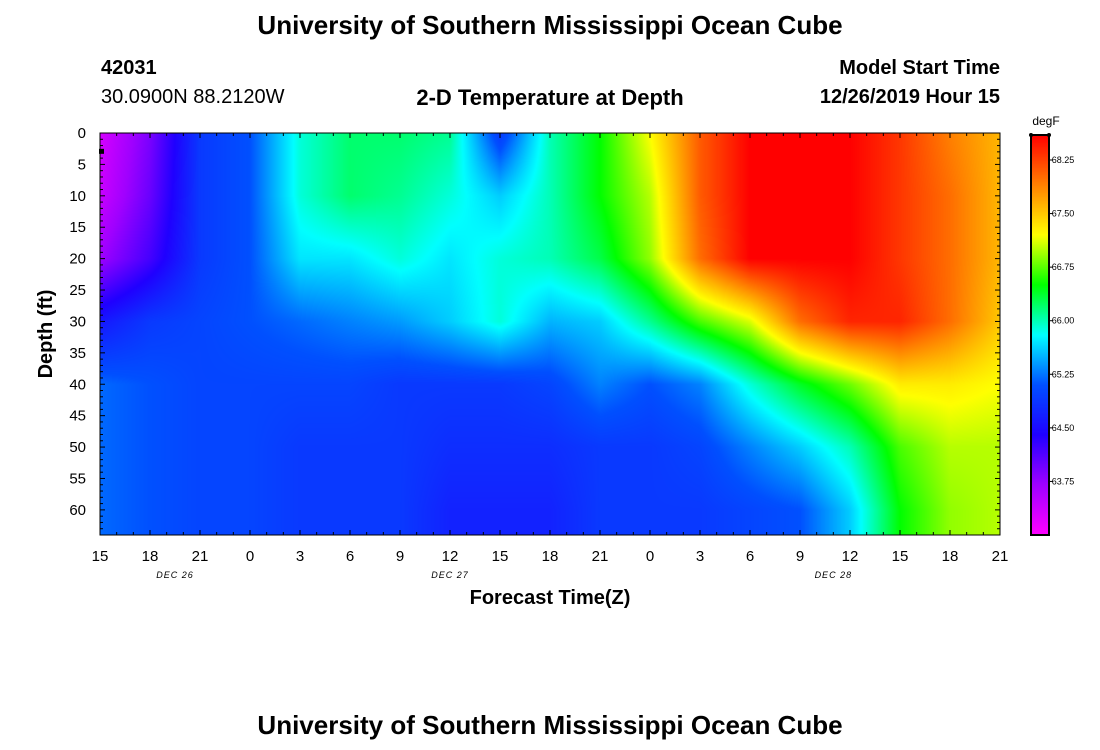 The height and width of the screenshot is (750, 1100). Describe the element at coordinates (834, 575) in the screenshot. I see `date-label: DEC 28` at that location.